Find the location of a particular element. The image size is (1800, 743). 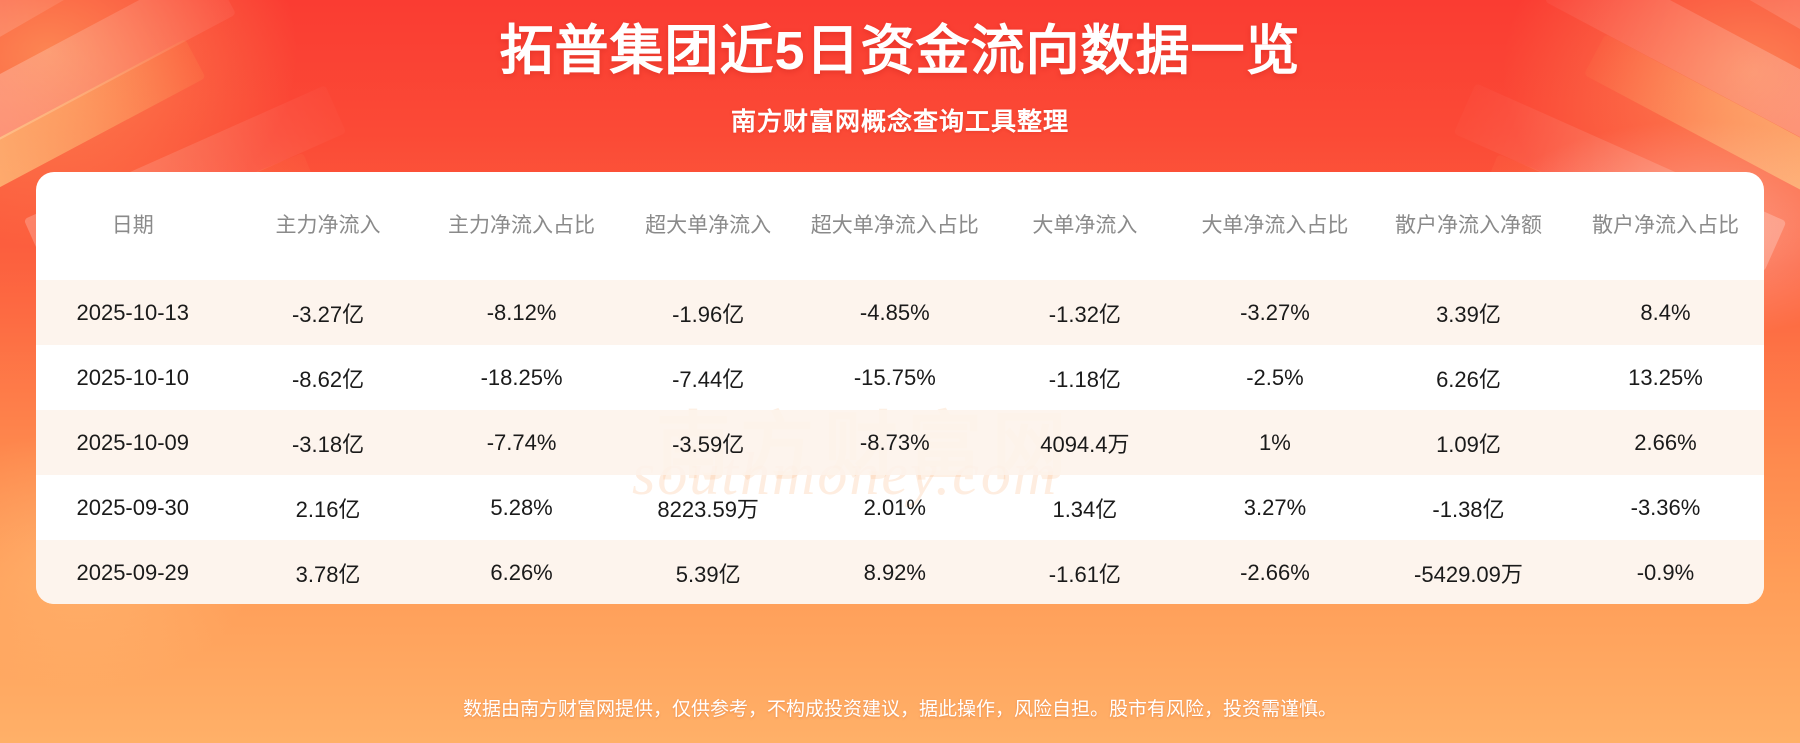

column-header-large-net-inflow-pct: 大单净流入占比 is located at coordinates (1275, 225).